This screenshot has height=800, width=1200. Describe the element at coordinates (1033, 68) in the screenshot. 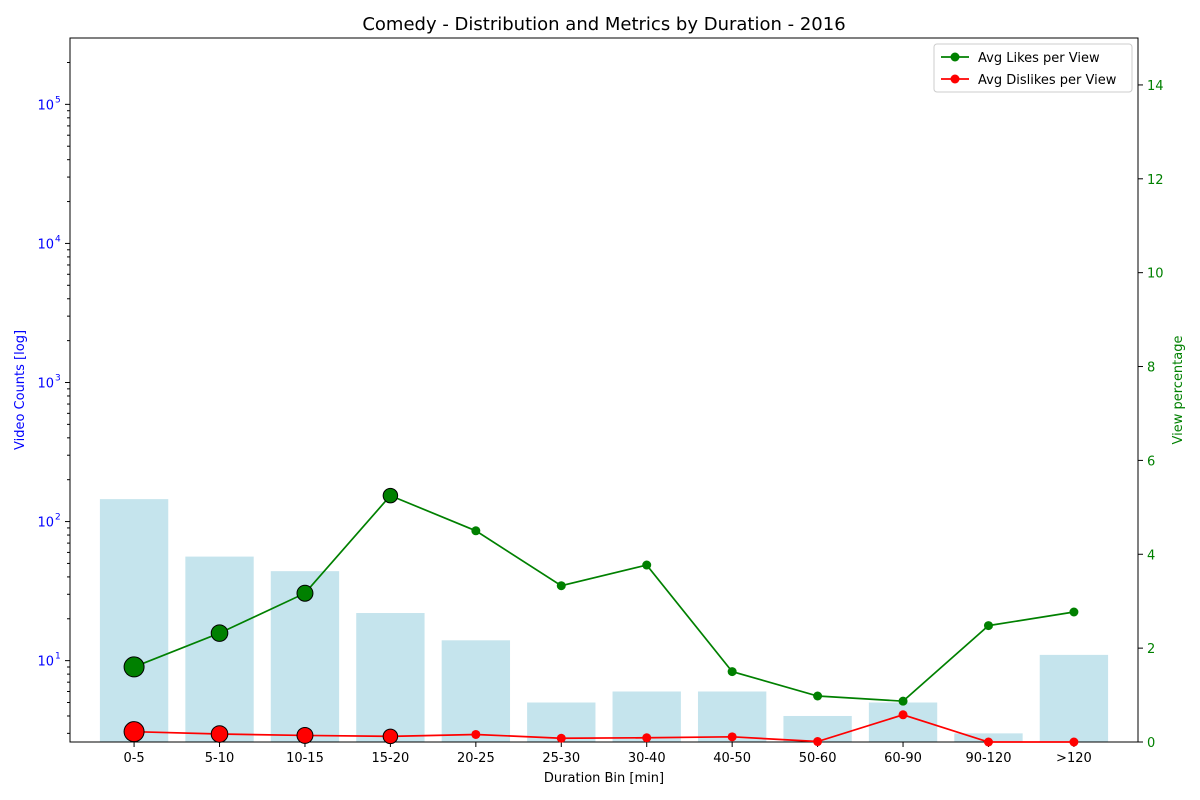

I see `legend` at that location.